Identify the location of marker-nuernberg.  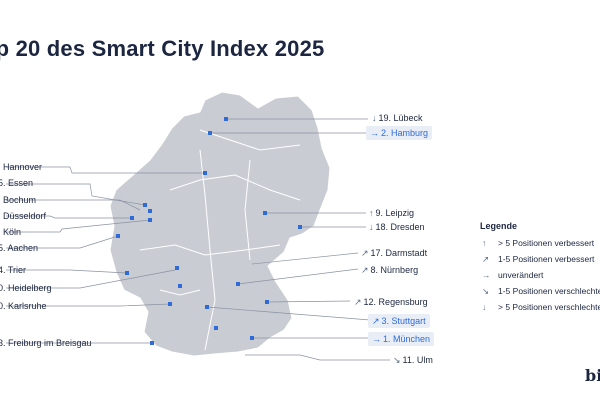
(238, 284).